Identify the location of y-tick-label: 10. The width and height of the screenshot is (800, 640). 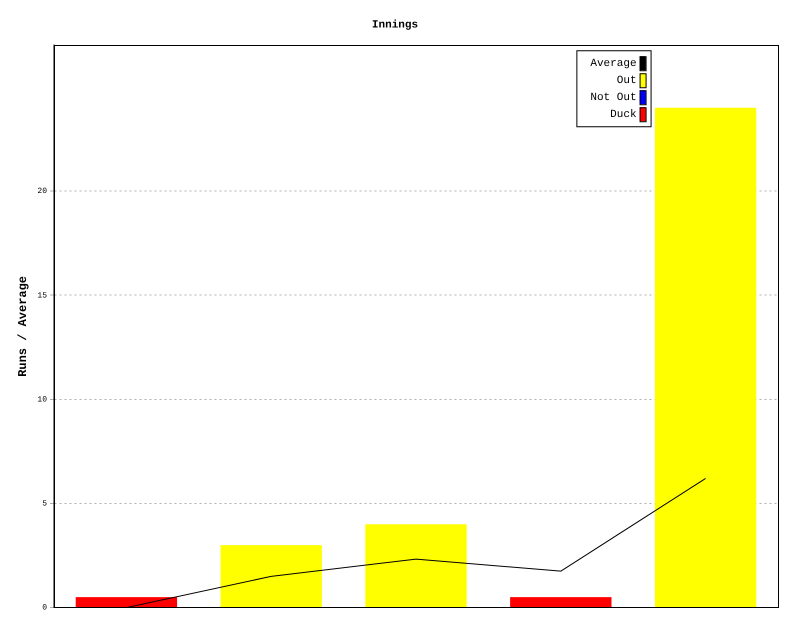
(42, 399).